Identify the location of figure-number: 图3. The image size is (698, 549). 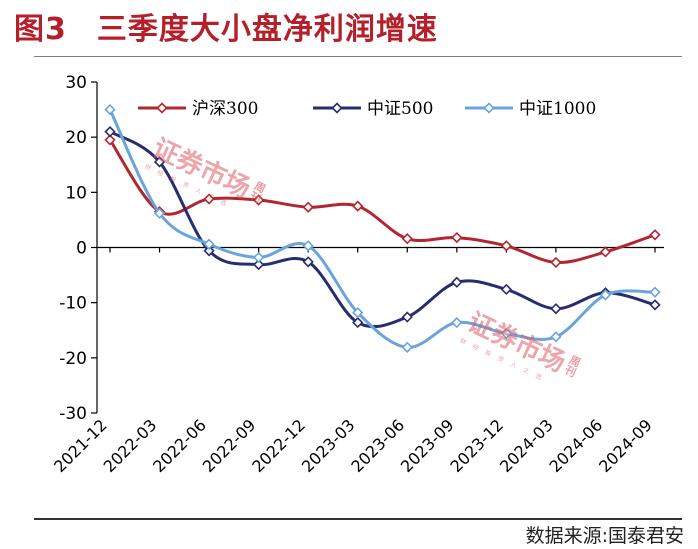
(40, 29).